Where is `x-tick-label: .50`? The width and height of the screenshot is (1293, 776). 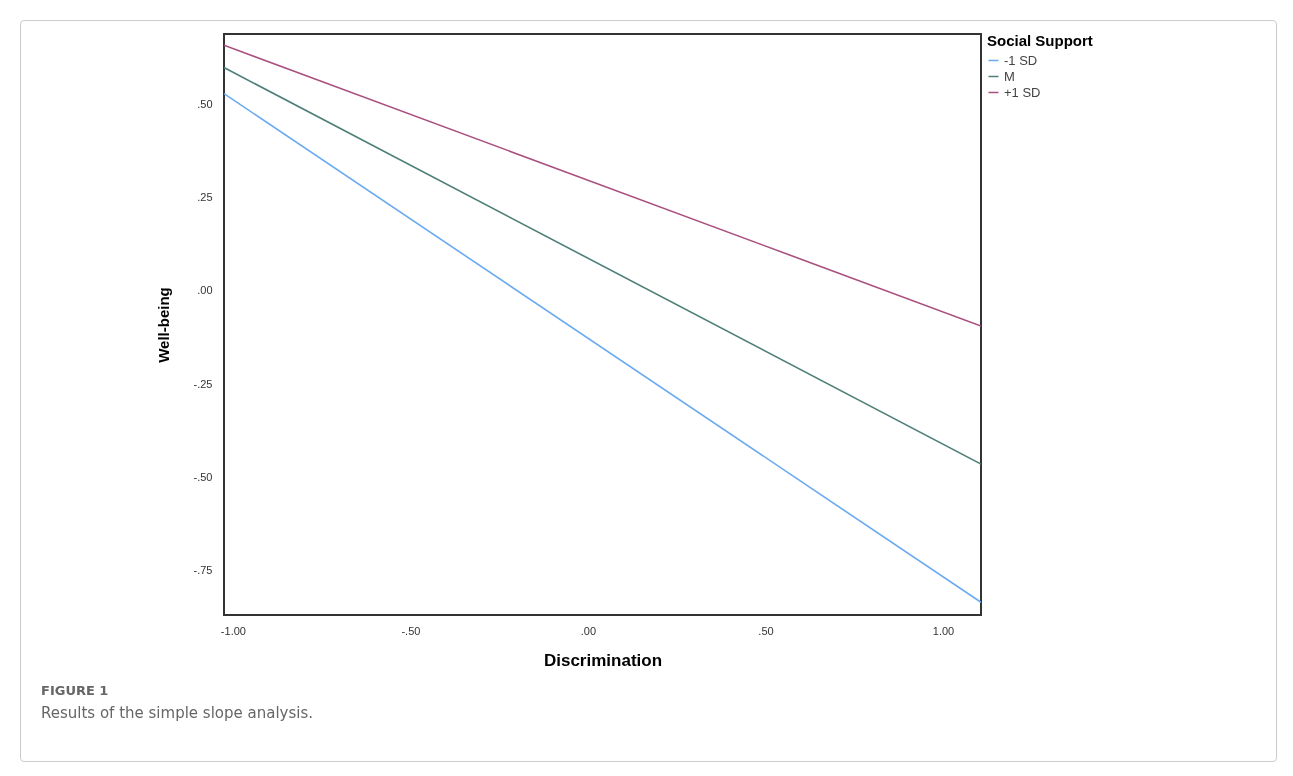
x-tick-label: .50 is located at coordinates (766, 630).